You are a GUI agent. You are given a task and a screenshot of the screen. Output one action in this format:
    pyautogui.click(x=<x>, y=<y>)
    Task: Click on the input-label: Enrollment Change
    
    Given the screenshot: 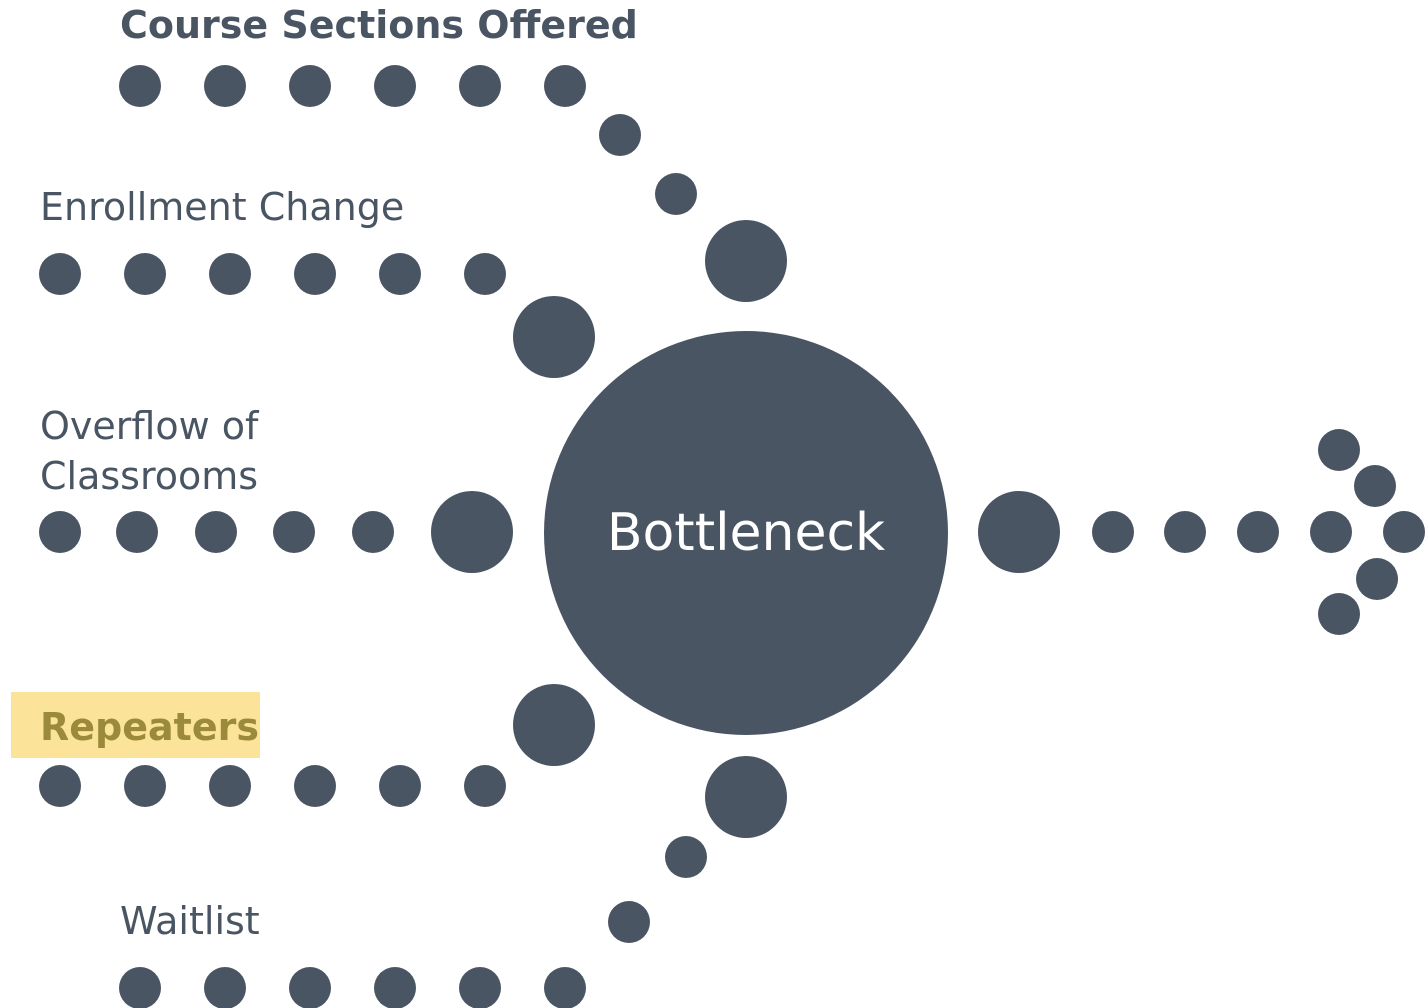 What is the action you would take?
    pyautogui.click(x=222, y=207)
    